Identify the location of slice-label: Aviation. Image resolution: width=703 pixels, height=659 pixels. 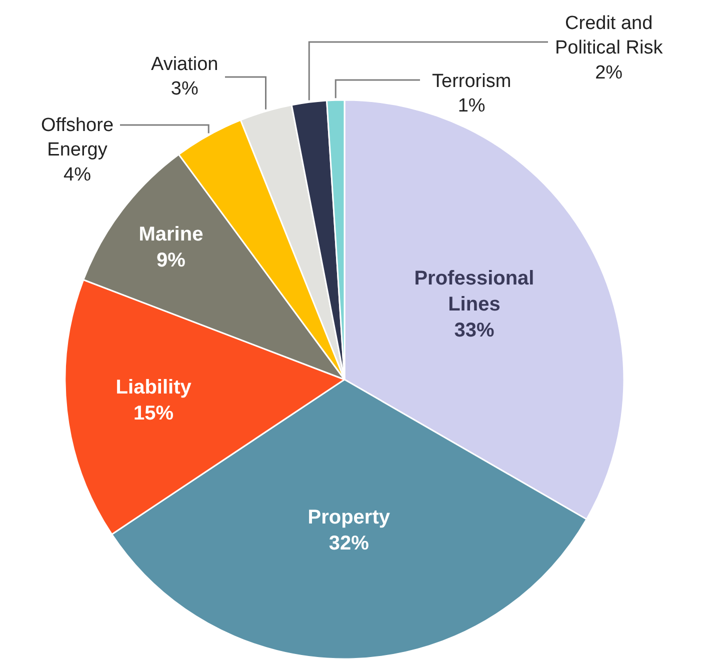
(184, 64).